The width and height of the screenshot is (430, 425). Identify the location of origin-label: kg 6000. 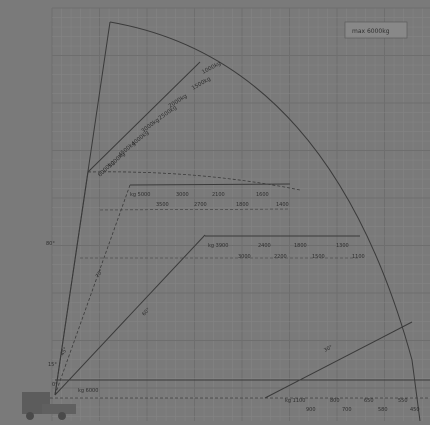
(88, 391).